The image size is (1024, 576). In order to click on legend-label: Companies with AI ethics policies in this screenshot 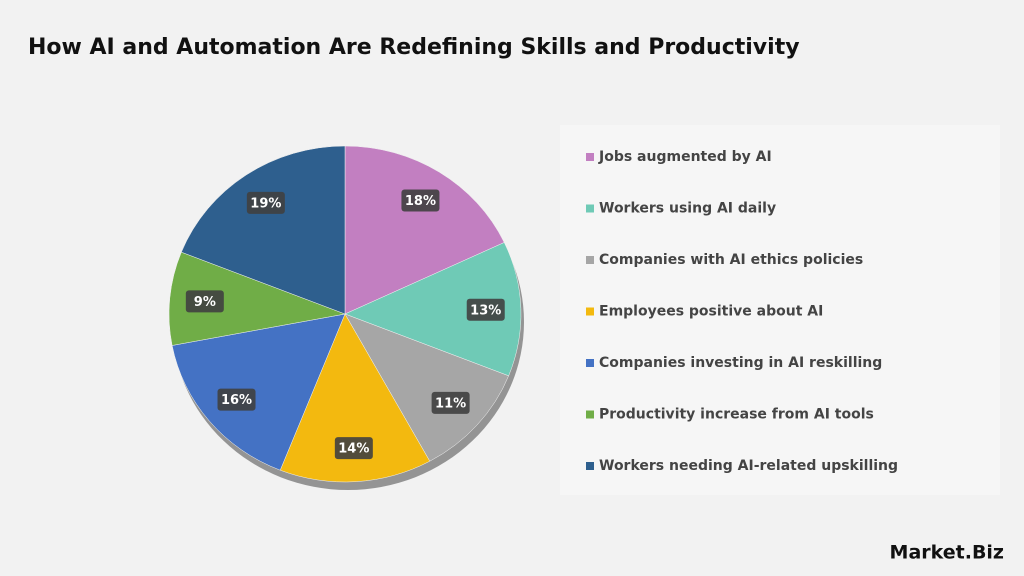, I will do `click(731, 260)`.